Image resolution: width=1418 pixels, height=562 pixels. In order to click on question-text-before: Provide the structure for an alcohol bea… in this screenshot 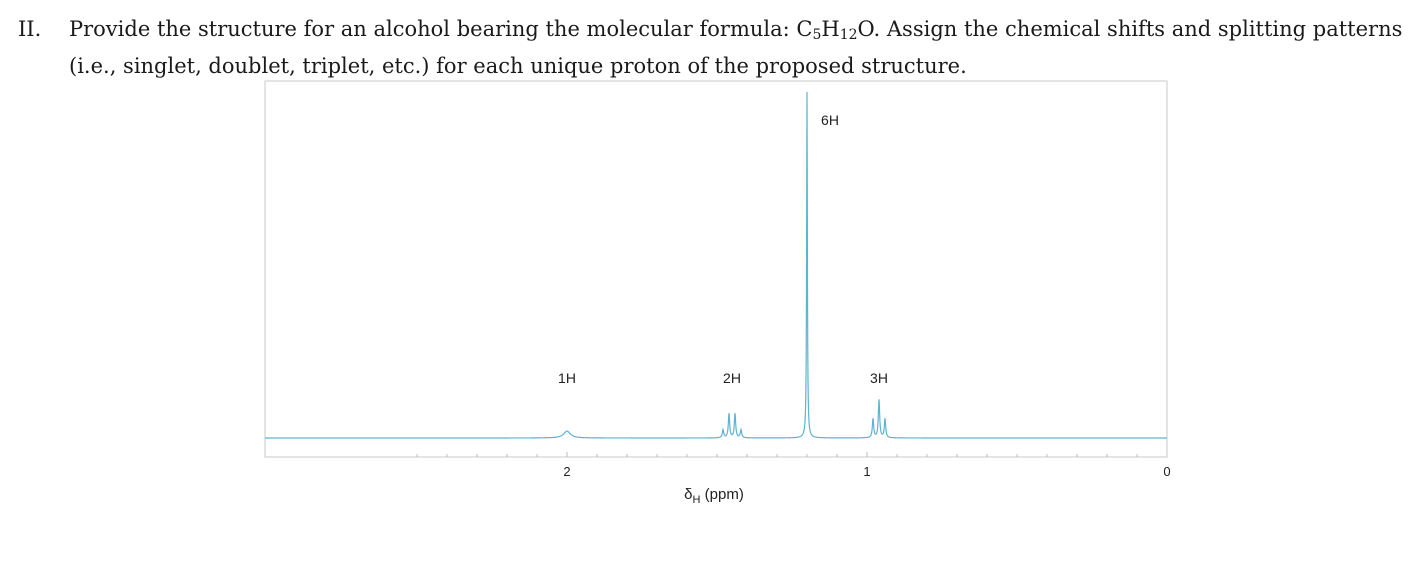, I will do `click(433, 29)`.